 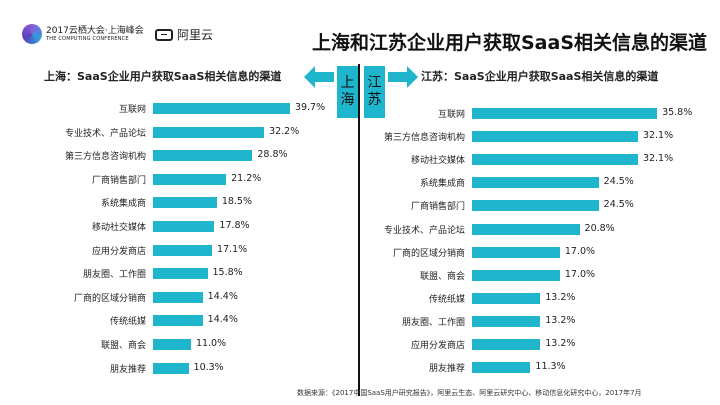 I want to click on value-label: 15.8%, so click(x=227, y=273).